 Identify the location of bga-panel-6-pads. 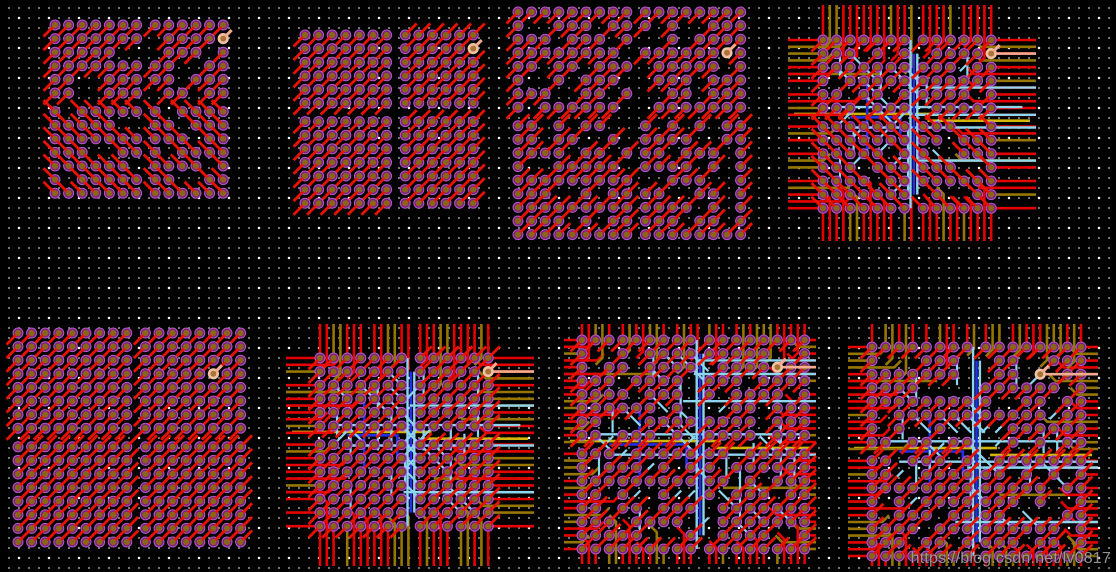
(404, 442).